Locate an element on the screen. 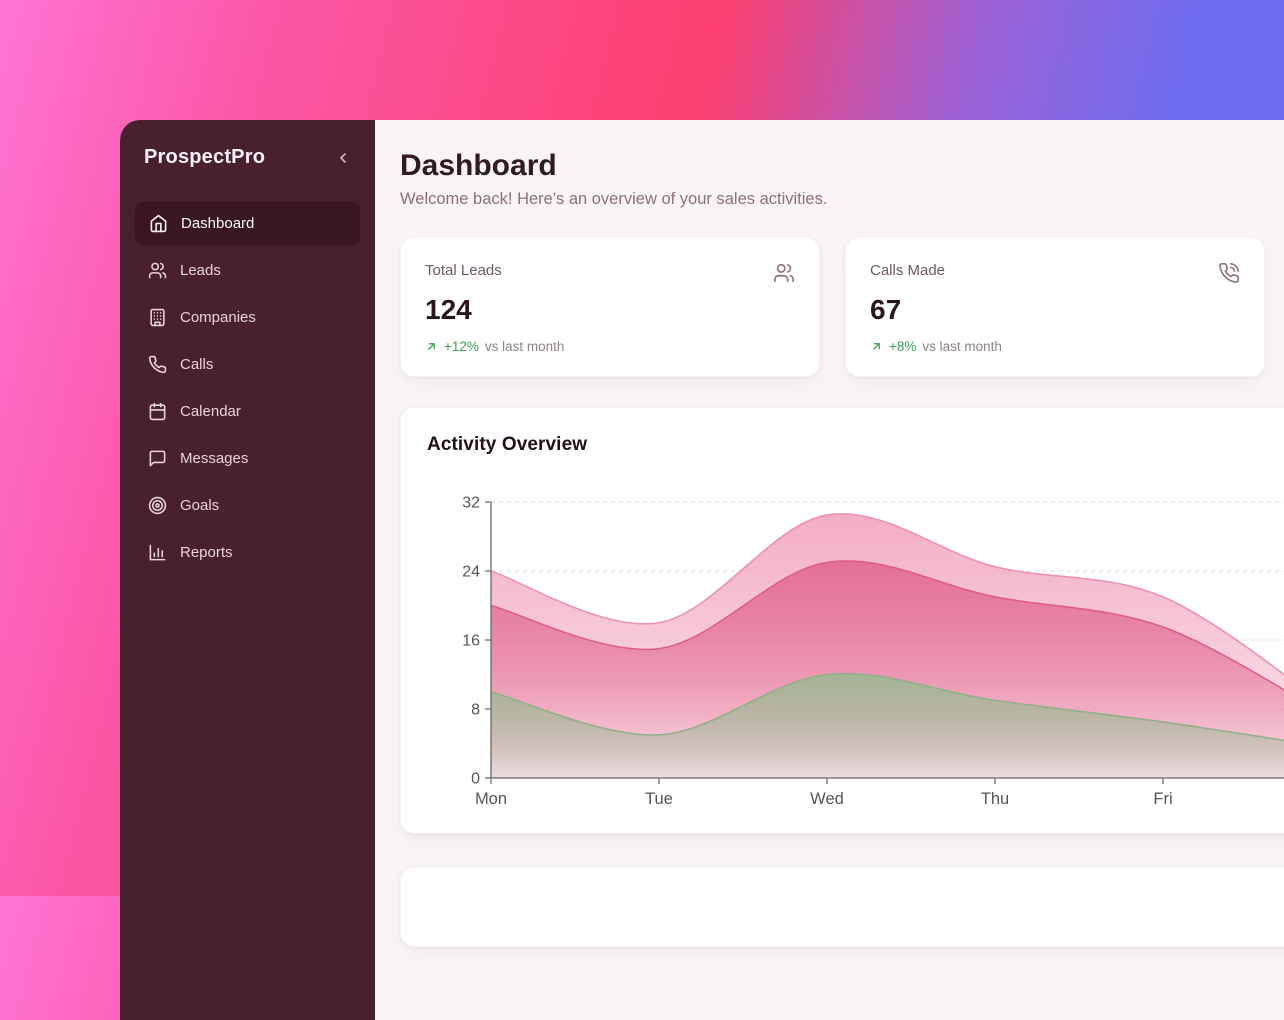  page-title: Dashboard is located at coordinates (478, 165).